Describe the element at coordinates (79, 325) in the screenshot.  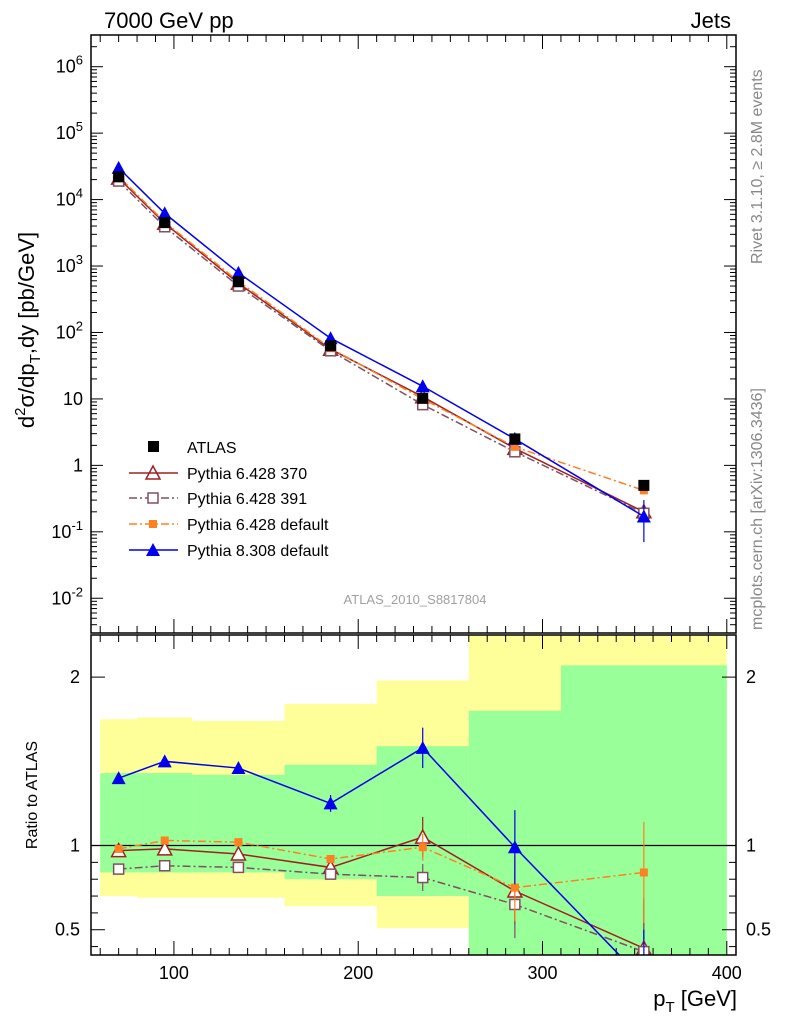
I see `y-tick-exp: 2` at that location.